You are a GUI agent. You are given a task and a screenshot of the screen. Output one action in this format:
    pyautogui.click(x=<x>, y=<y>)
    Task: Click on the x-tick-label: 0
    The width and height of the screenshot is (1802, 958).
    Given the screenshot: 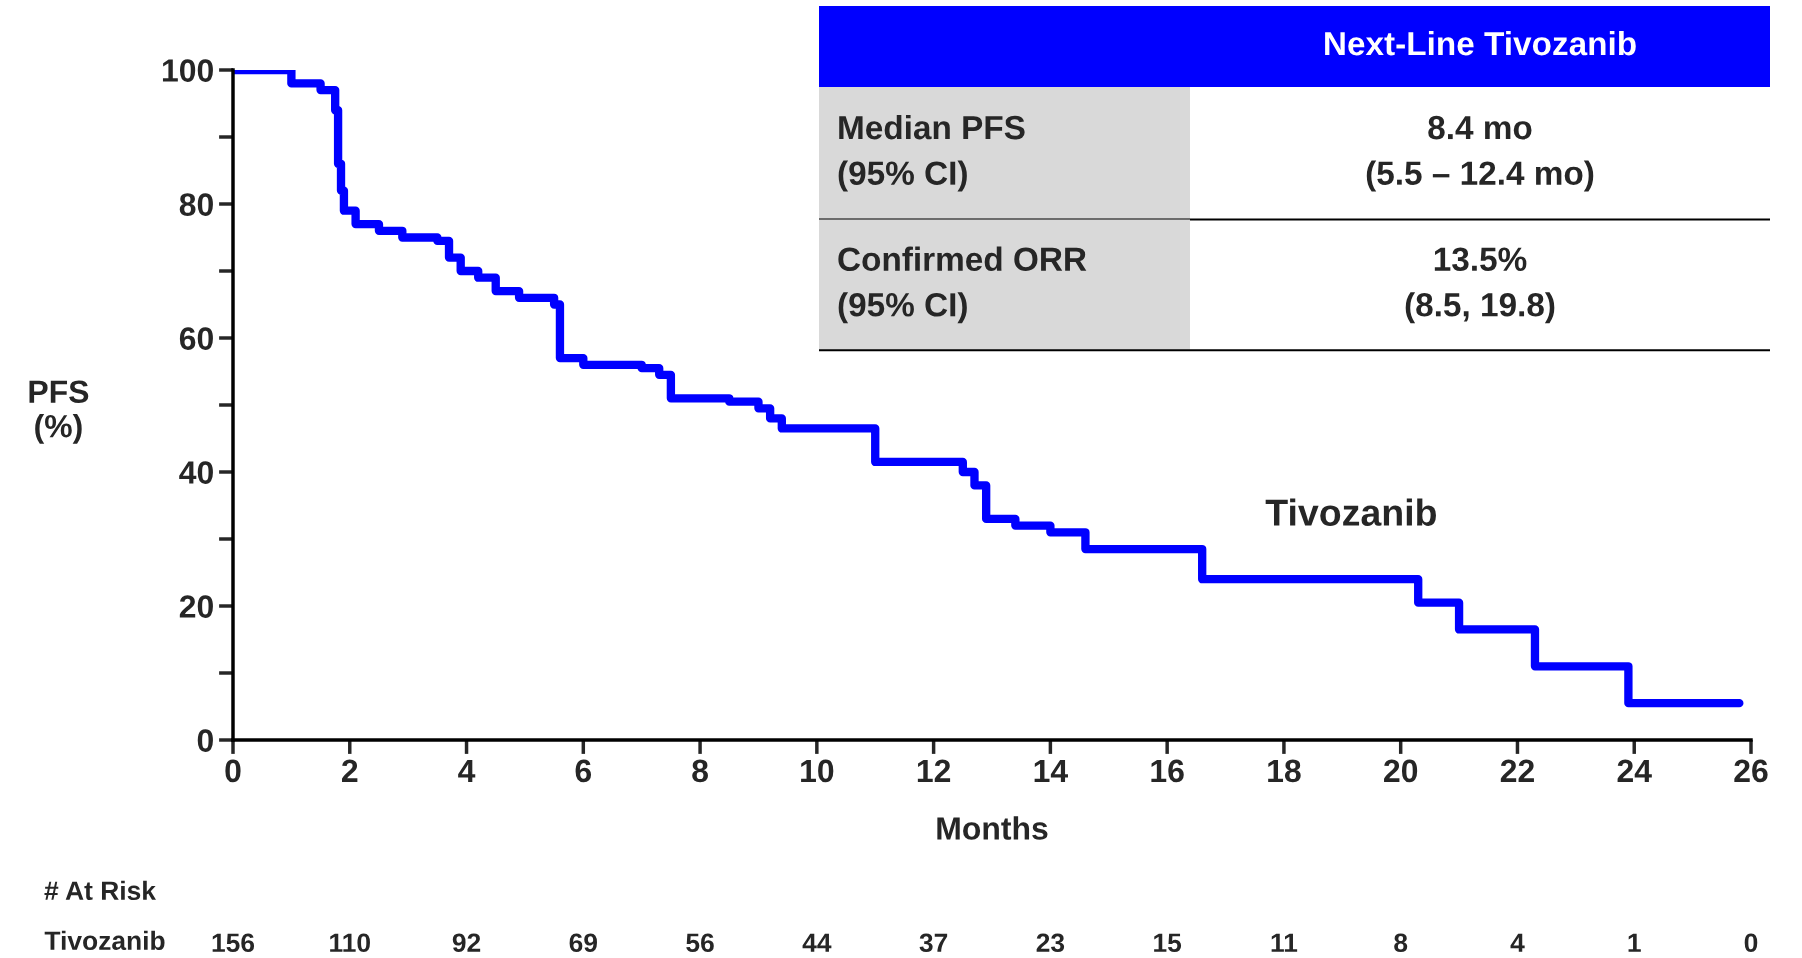 What is the action you would take?
    pyautogui.click(x=233, y=771)
    